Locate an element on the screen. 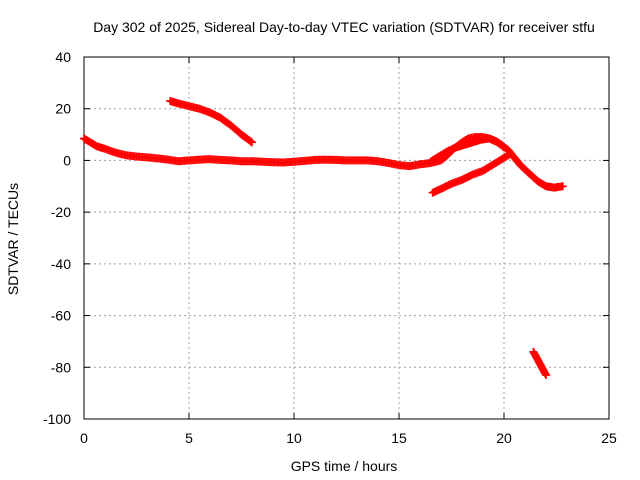 This screenshot has height=480, width=640. x-tick-label: 20 is located at coordinates (504, 438).